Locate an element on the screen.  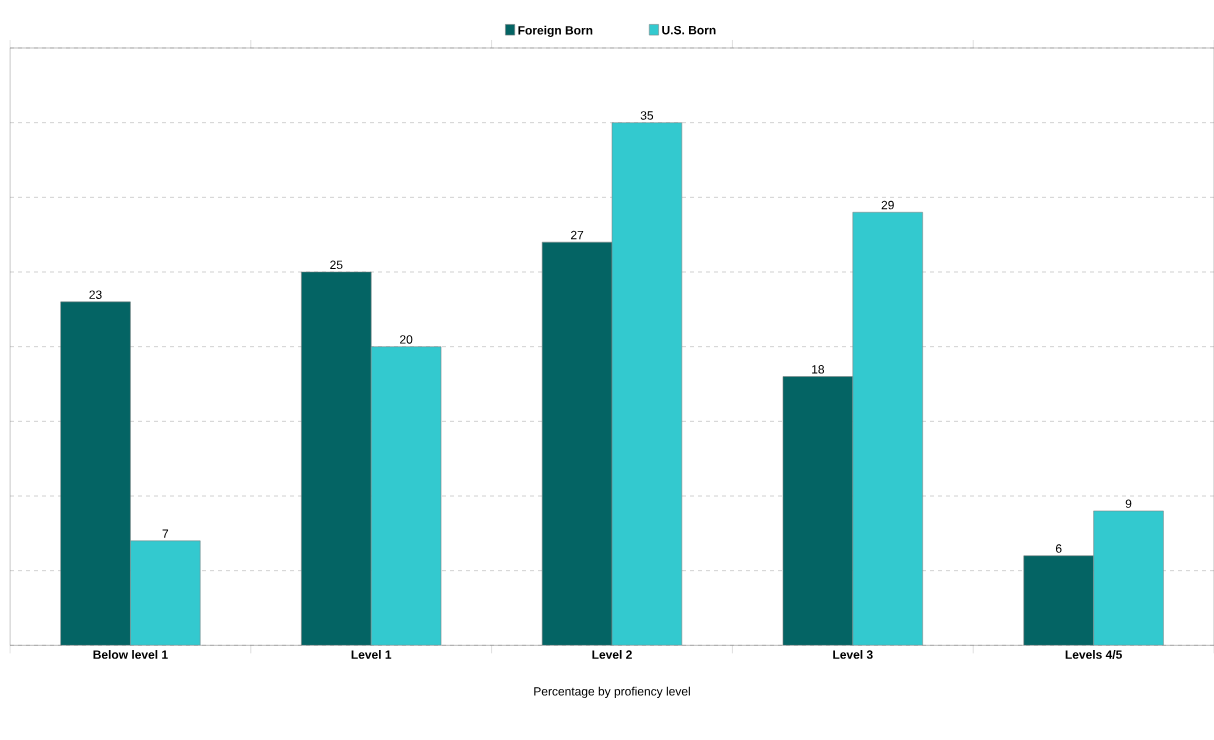
x-tick-label: Below level 1 is located at coordinates (130, 654).